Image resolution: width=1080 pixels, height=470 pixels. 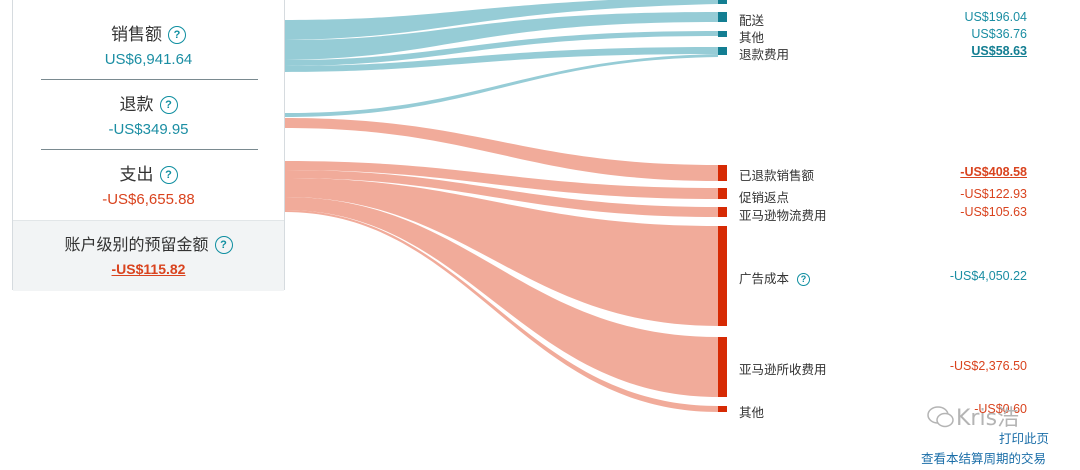 What do you see at coordinates (136, 104) in the screenshot?
I see `refunds-label: 退款` at bounding box center [136, 104].